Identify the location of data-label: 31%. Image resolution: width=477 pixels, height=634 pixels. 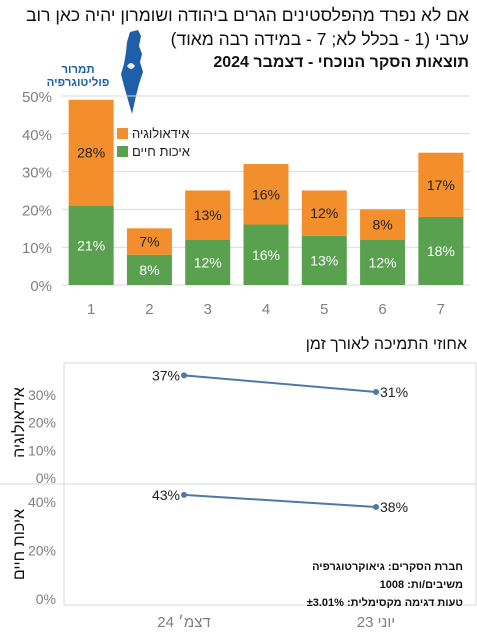
(394, 392).